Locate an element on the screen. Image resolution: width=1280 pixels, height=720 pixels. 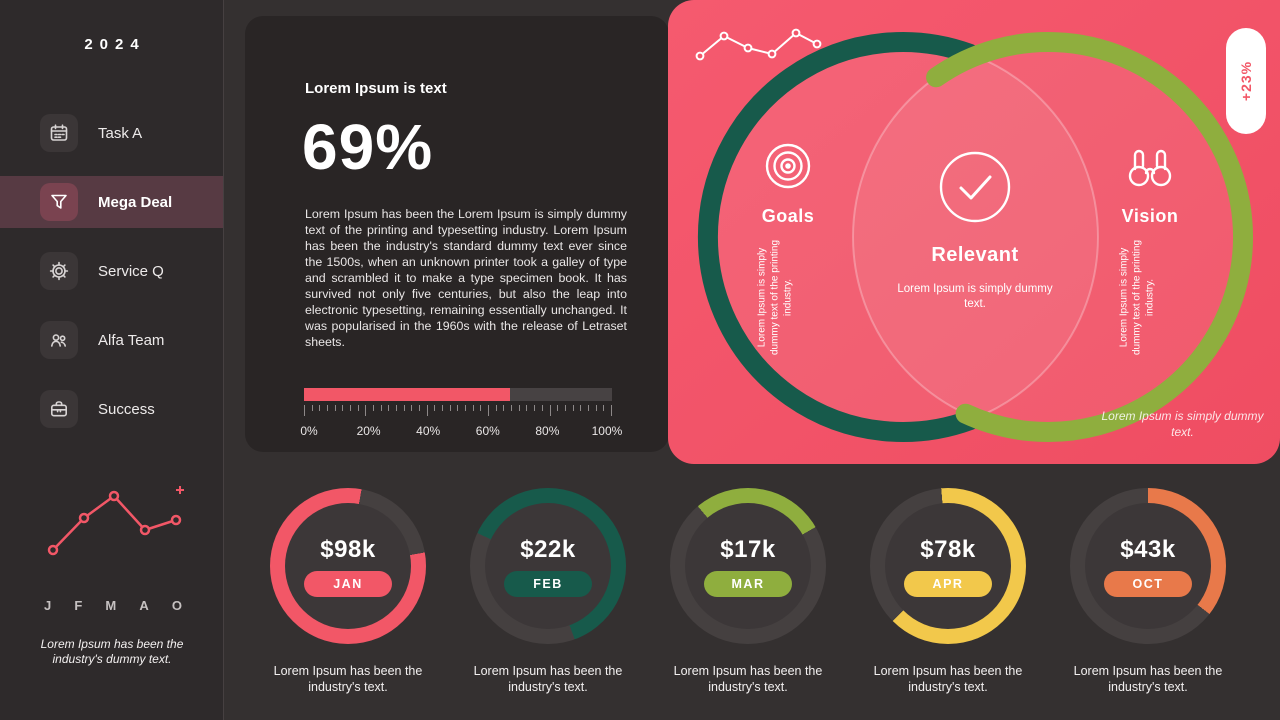
month-pill: APR is located at coordinates (948, 583).